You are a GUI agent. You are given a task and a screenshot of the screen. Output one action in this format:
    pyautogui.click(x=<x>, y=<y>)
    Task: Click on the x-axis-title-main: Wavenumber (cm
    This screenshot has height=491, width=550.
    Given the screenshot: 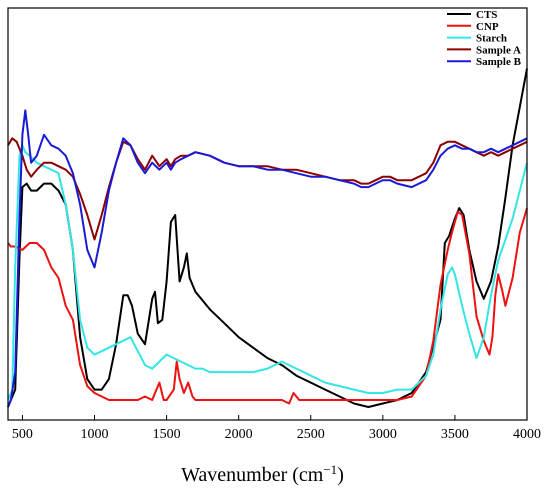 What is the action you would take?
    pyautogui.click(x=252, y=475)
    